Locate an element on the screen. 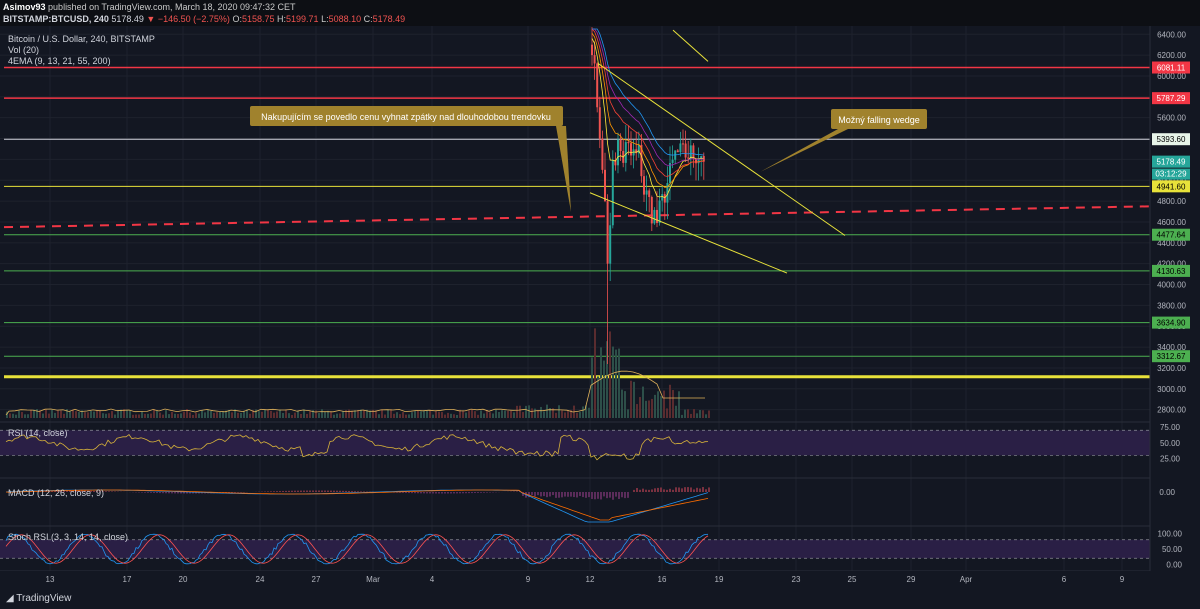 This screenshot has height=609, width=1200. macd-pane is located at coordinates (357, 505).